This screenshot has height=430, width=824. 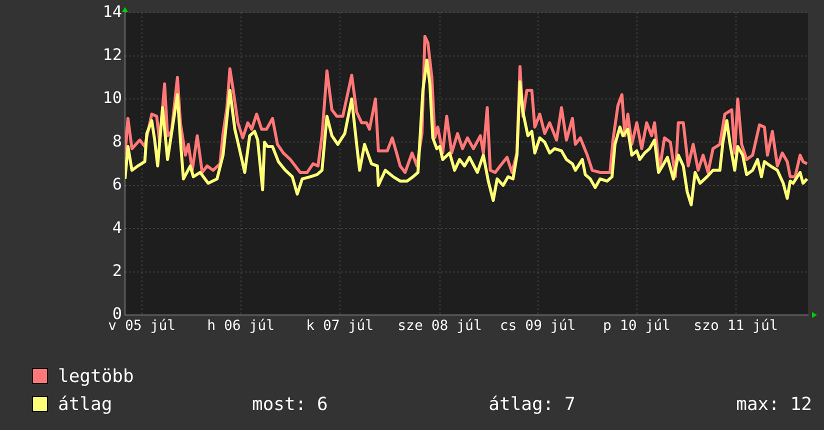 I want to click on legend-label: átlag, so click(x=85, y=404).